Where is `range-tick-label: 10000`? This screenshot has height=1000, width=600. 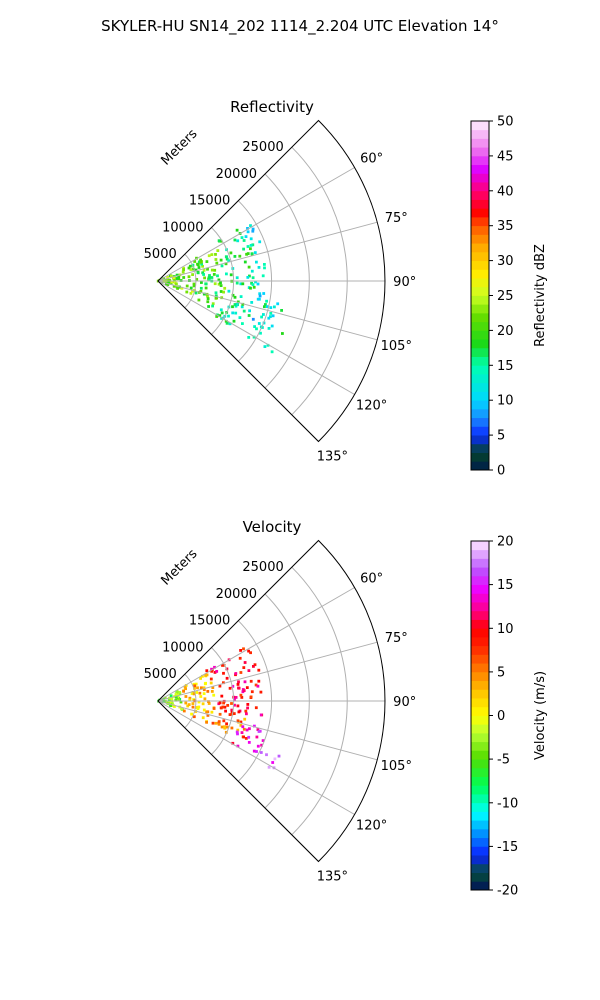 range-tick-label: 10000 is located at coordinates (182, 647).